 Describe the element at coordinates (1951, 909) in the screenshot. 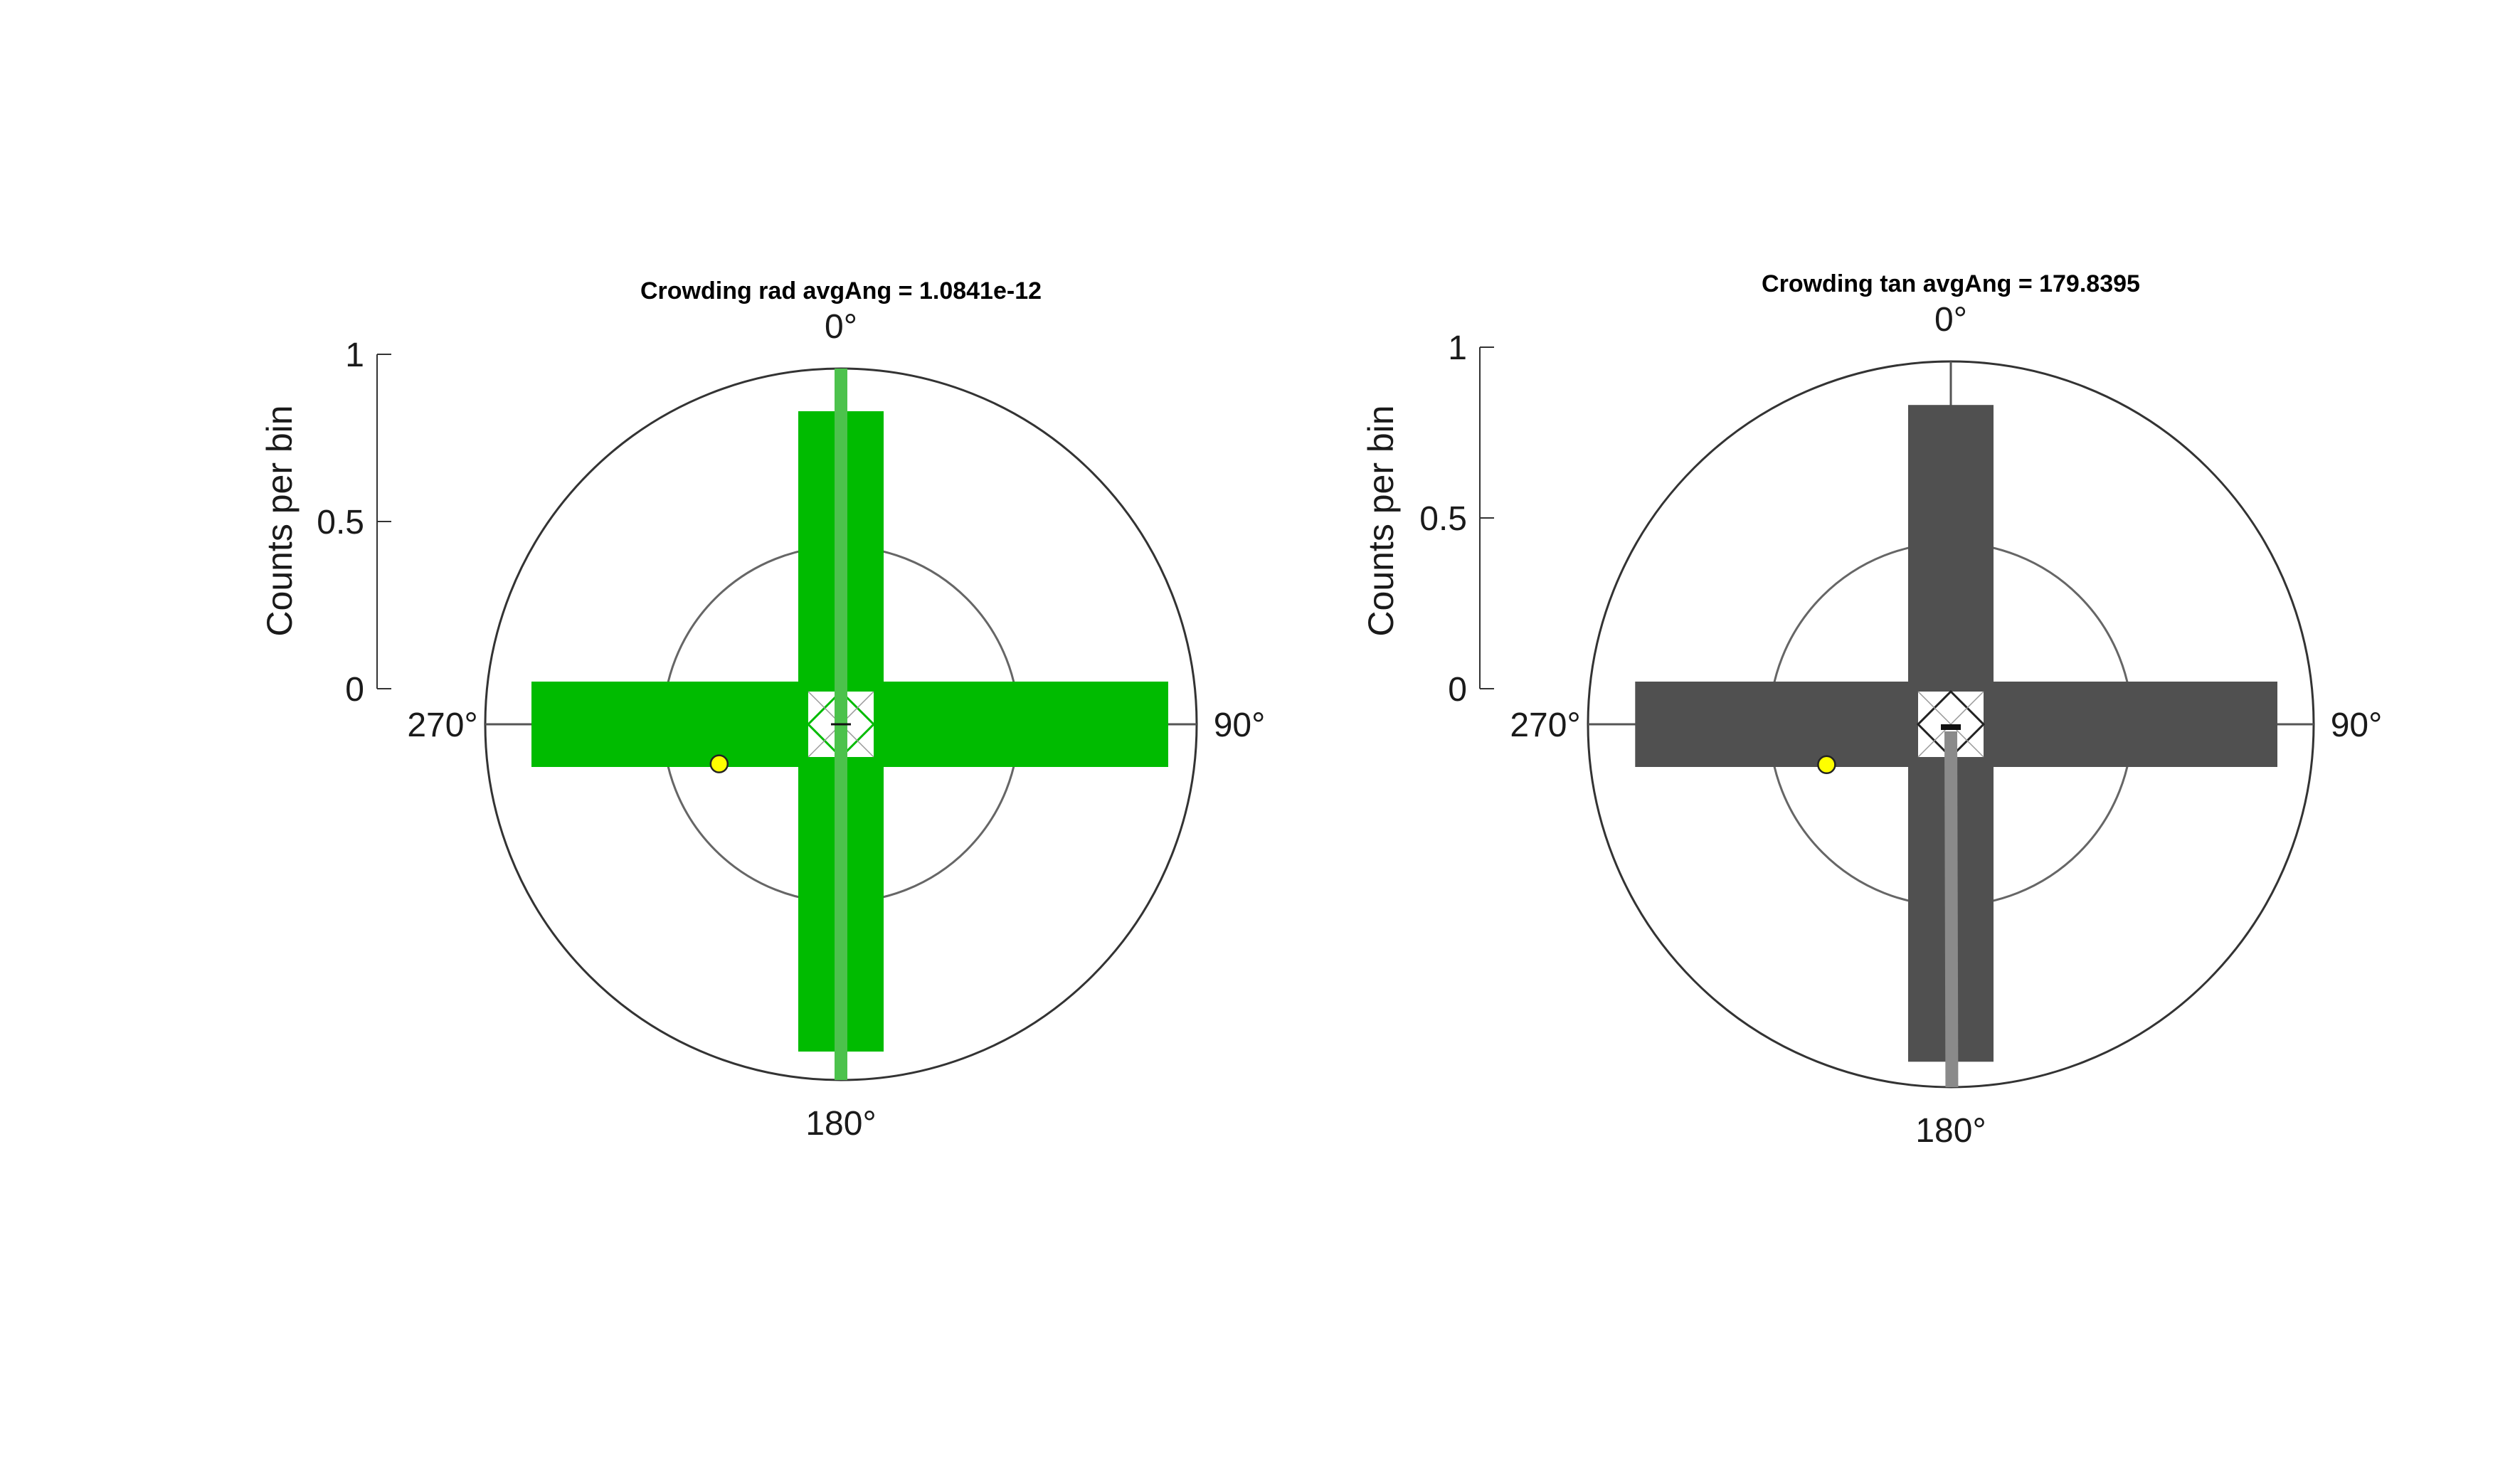

I see `mean-line` at that location.